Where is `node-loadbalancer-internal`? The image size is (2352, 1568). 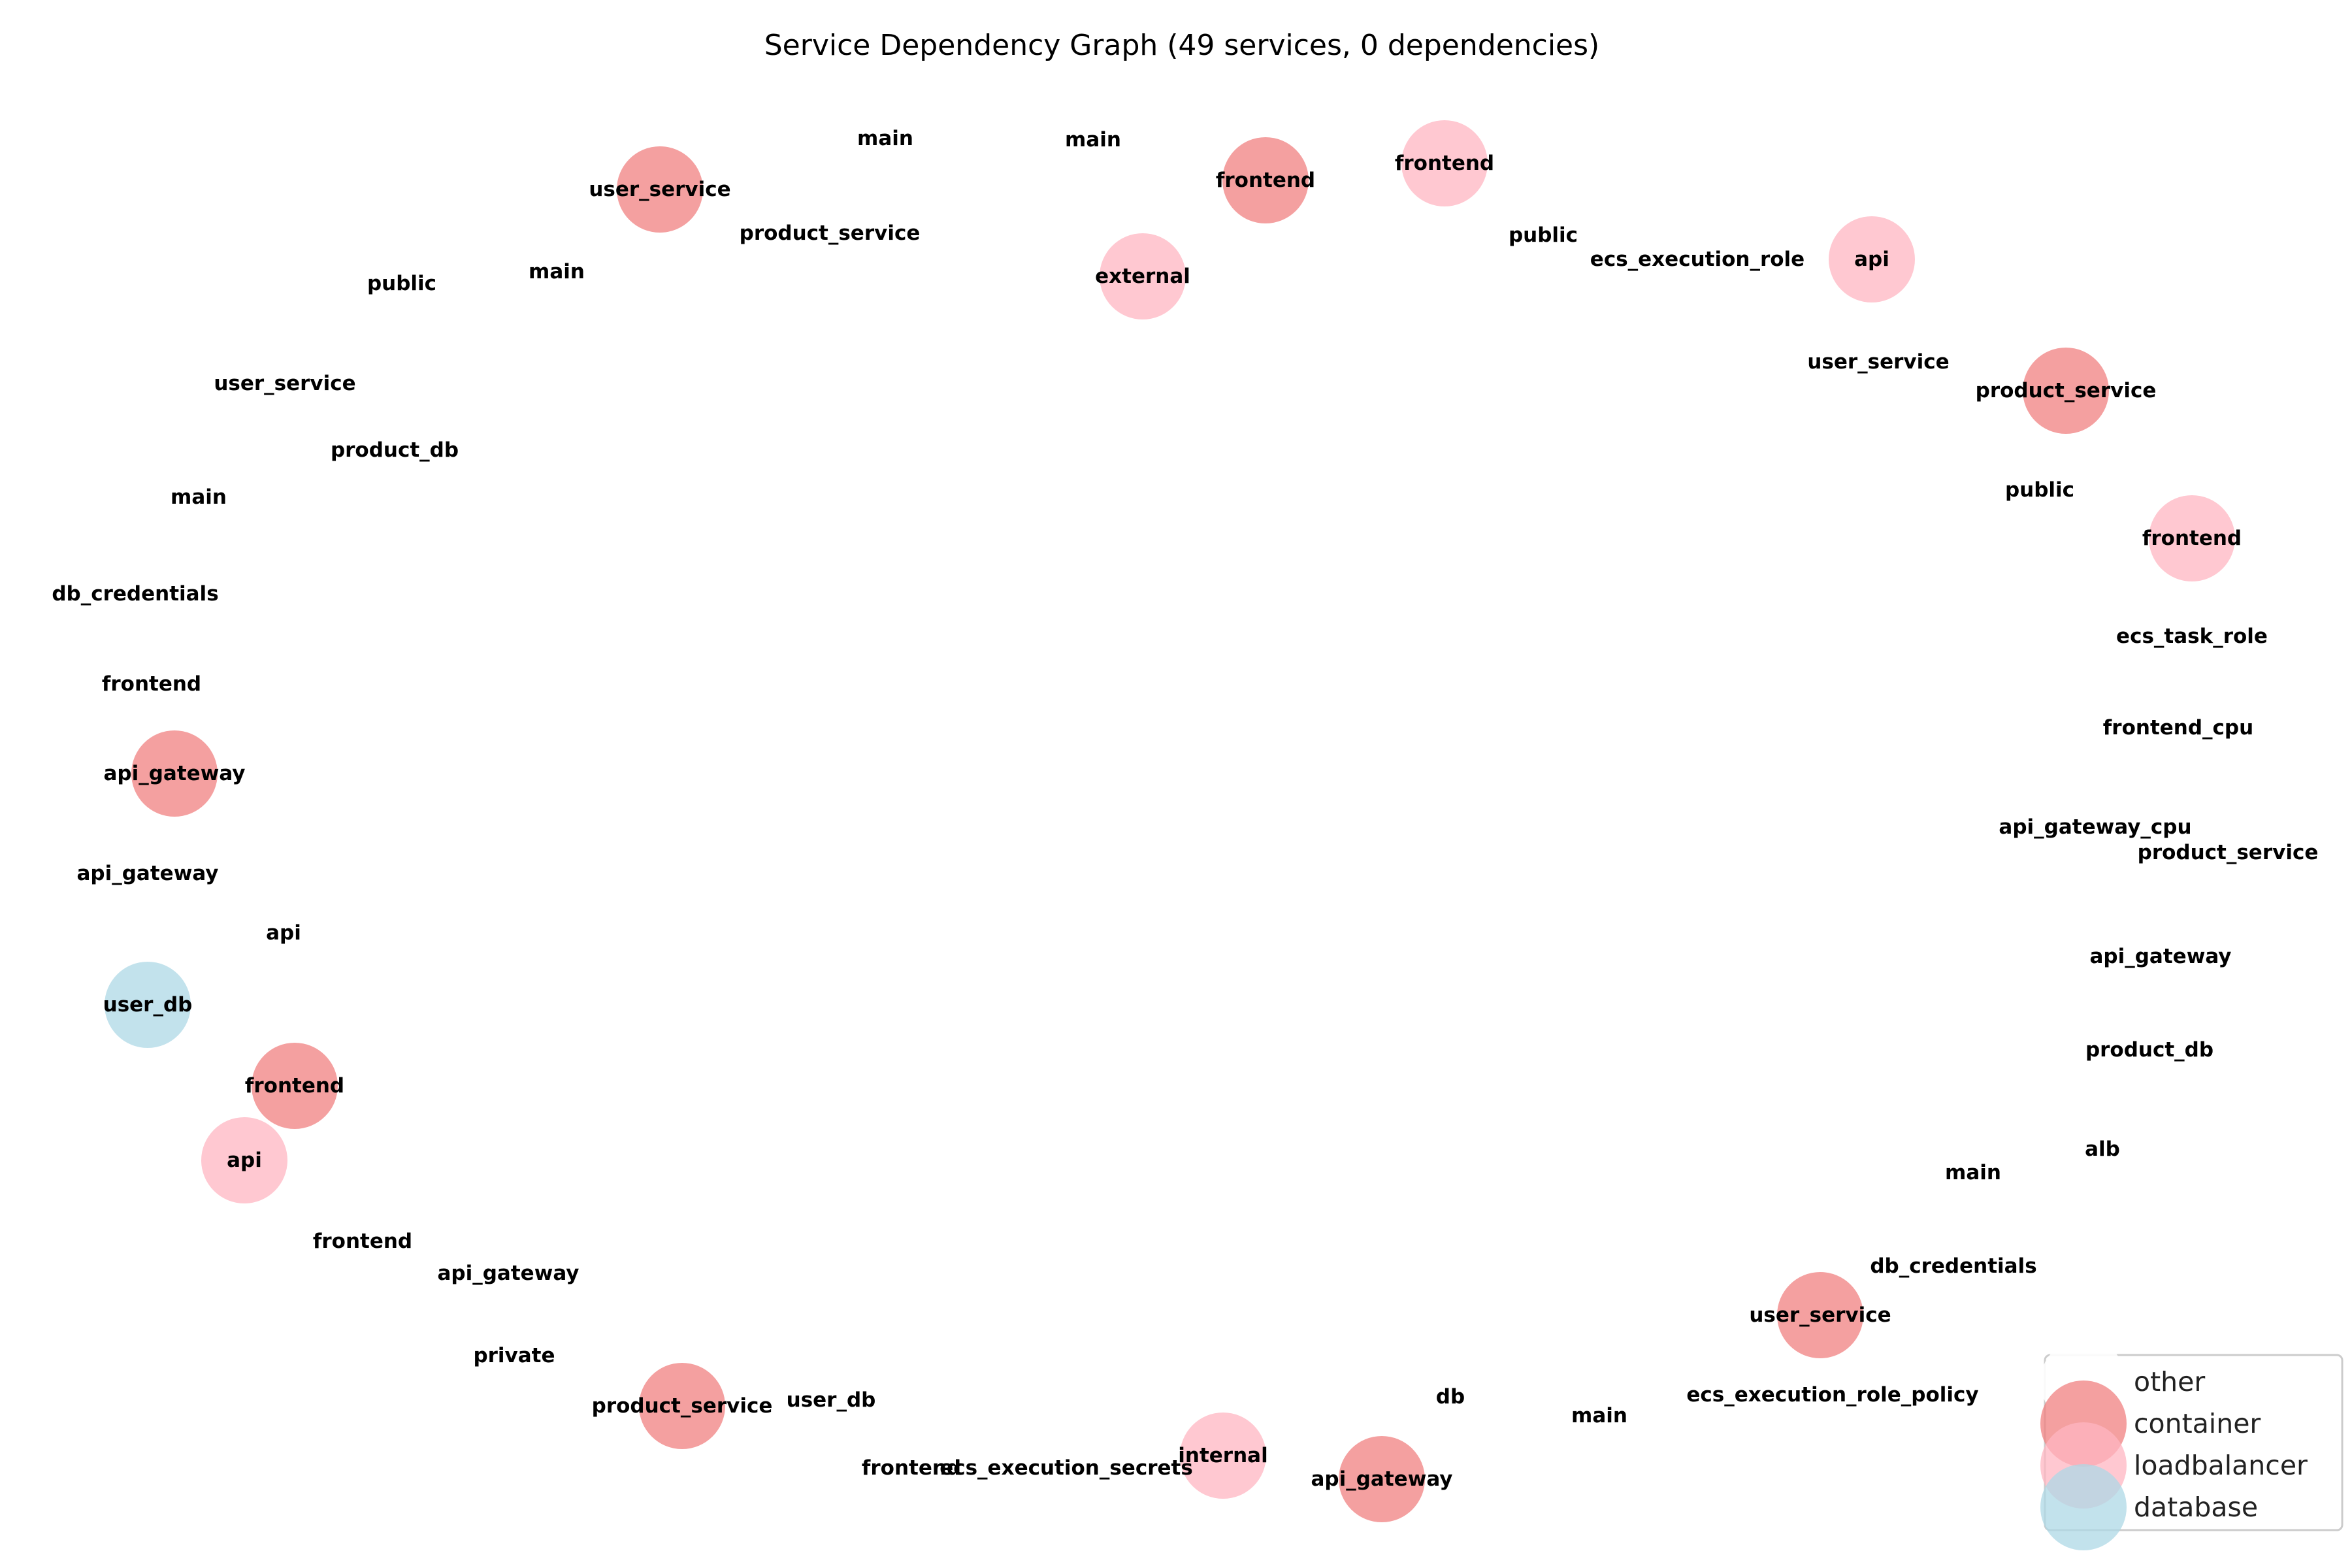
node-loadbalancer-internal is located at coordinates (1223, 1456).